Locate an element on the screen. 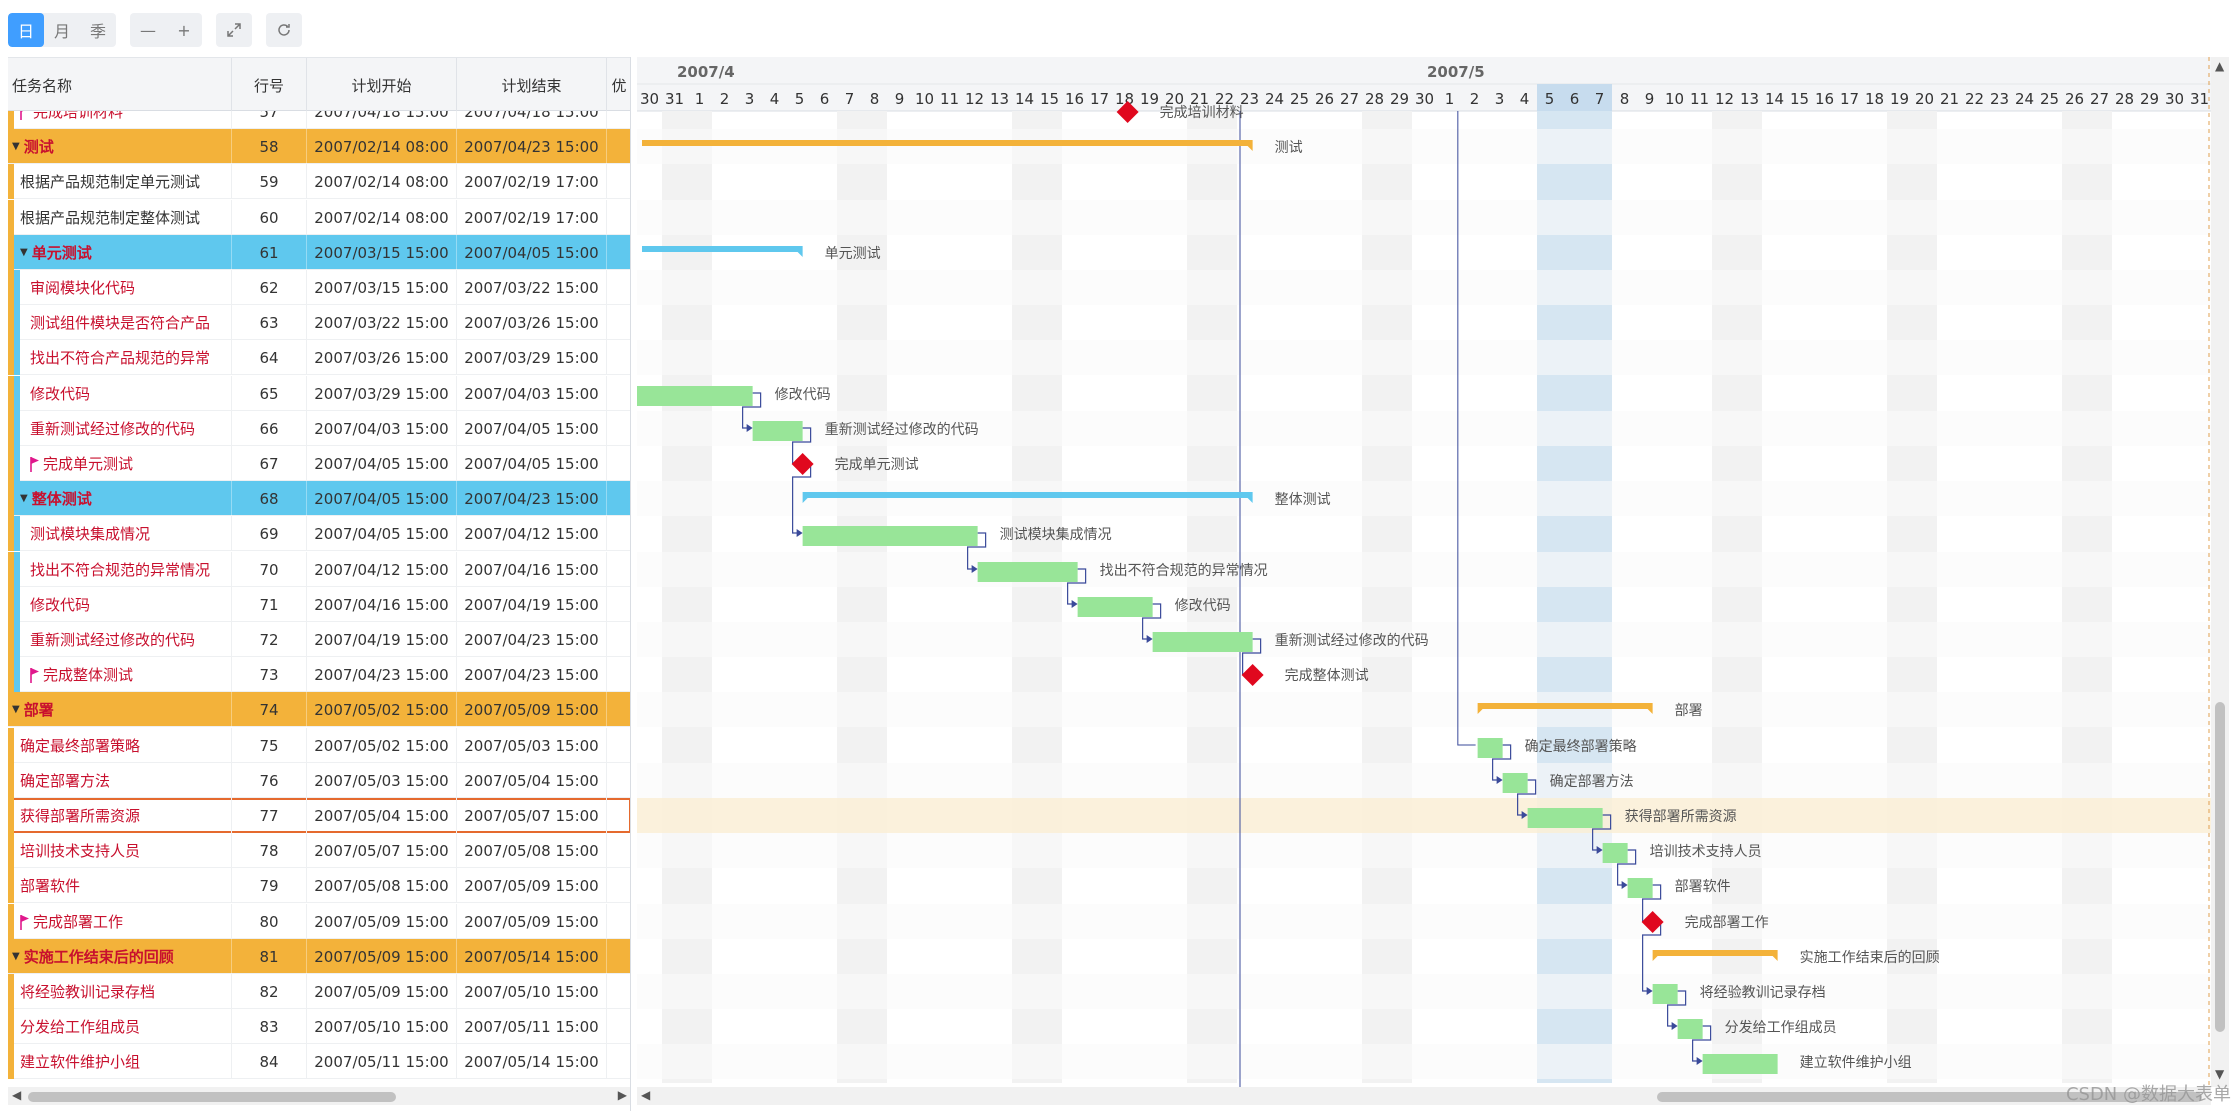 The width and height of the screenshot is (2239, 1114). table-row: ▼ 部署 74 2007/05/02 15:00 2007/05/09 15:00 is located at coordinates (319, 709).